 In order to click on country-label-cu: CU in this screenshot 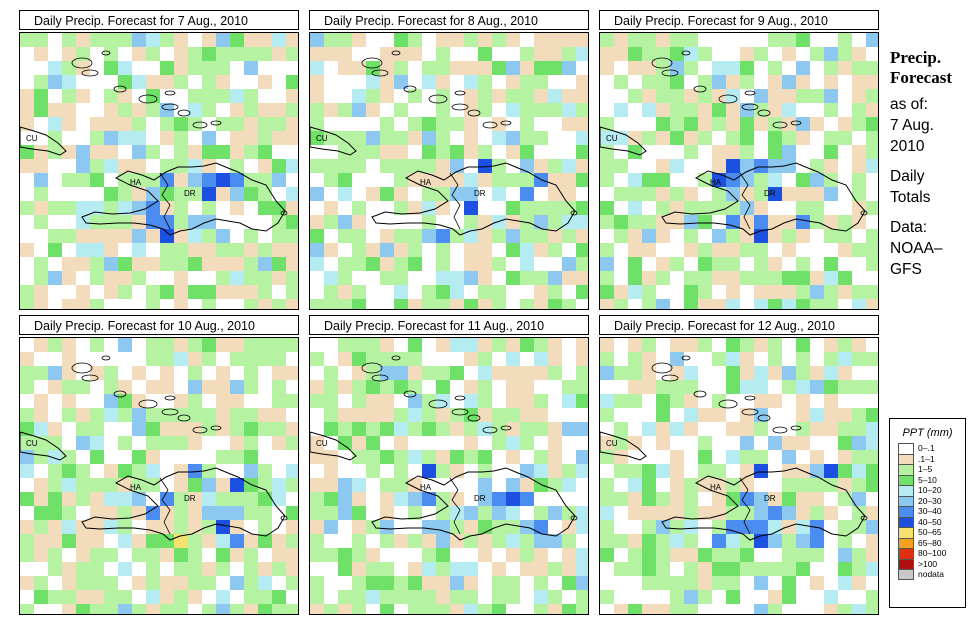, I will do `click(322, 443)`.